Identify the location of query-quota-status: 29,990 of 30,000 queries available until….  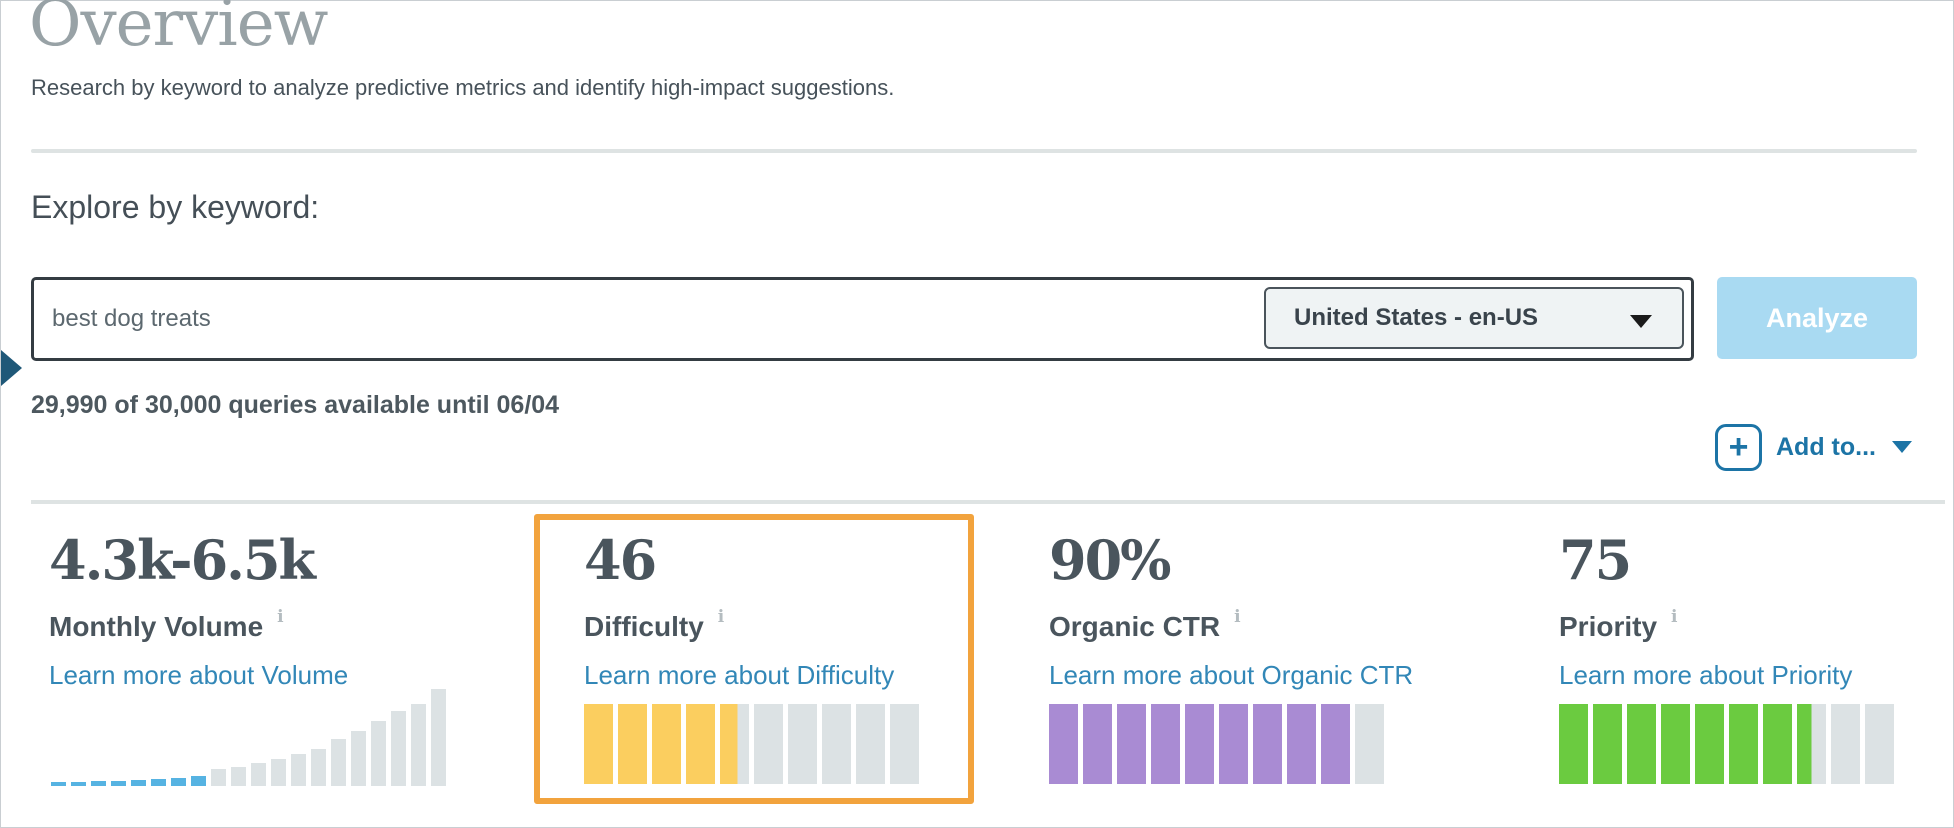
(295, 405).